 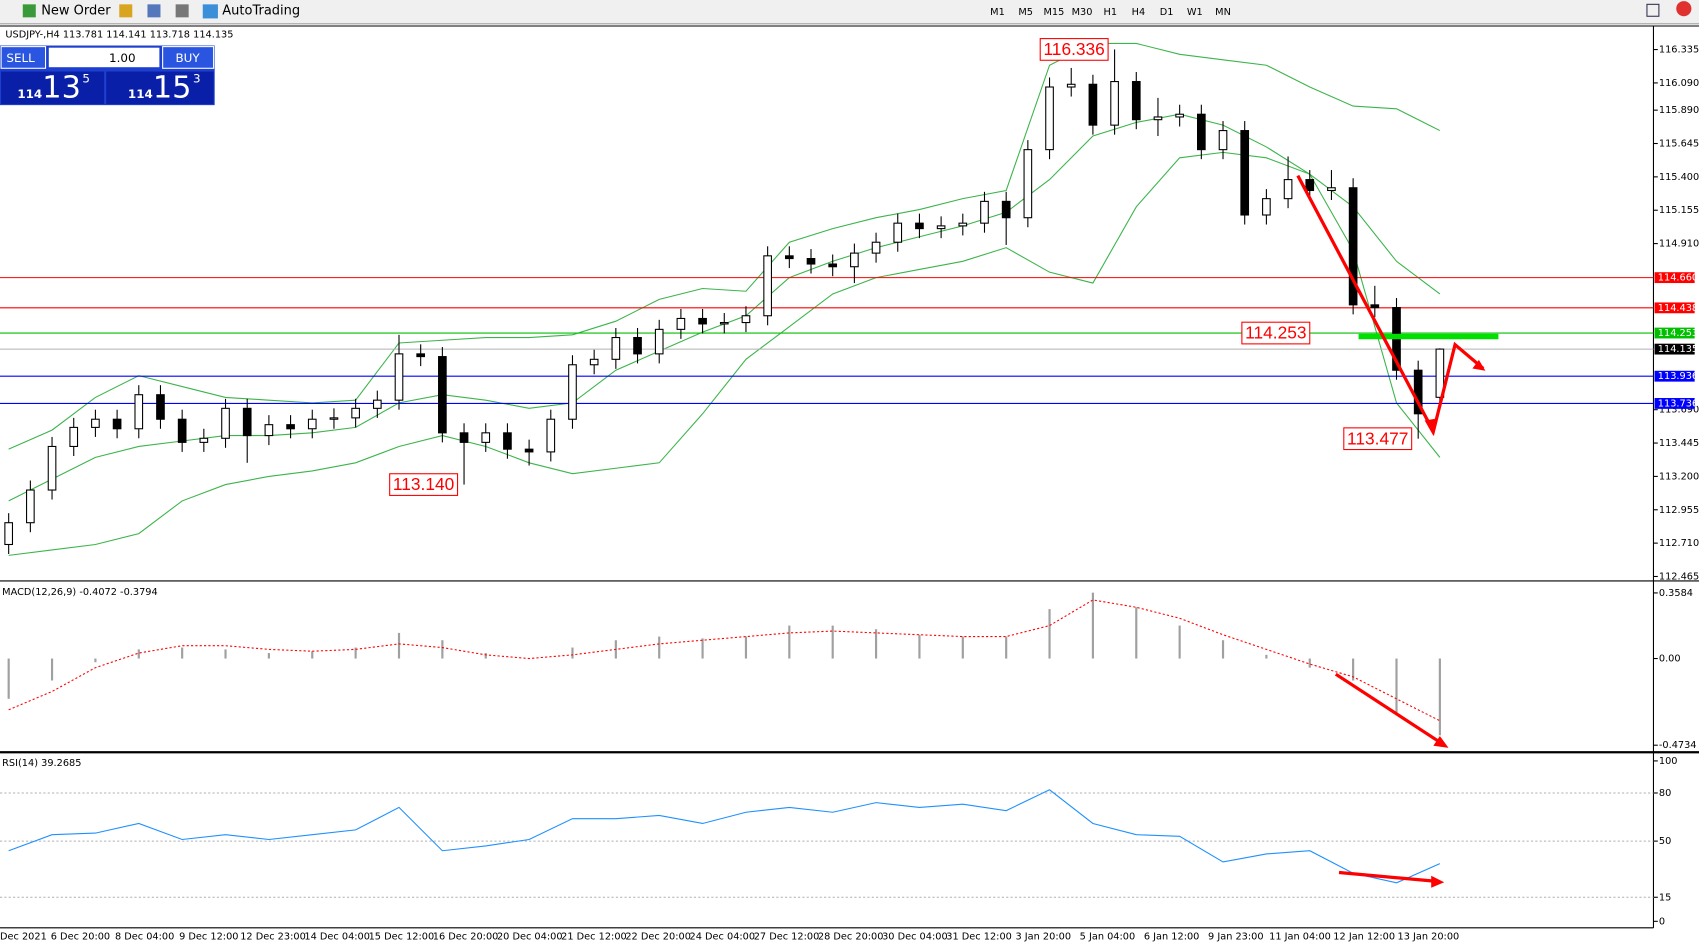 What do you see at coordinates (594, 936) in the screenshot?
I see `x-tick-label: 21 Dec 12:00` at bounding box center [594, 936].